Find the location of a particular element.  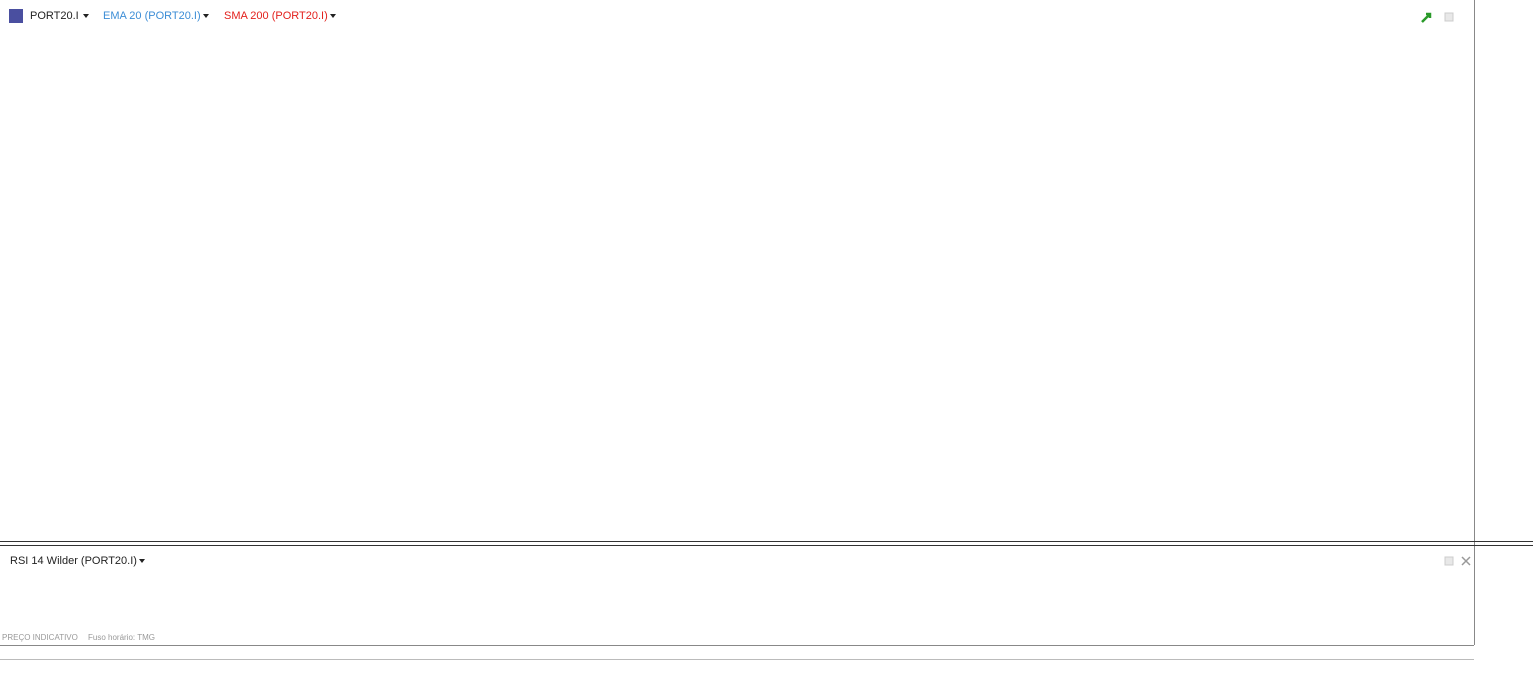

legend-sma: SMA 200 (PORT20.I) is located at coordinates (276, 16).